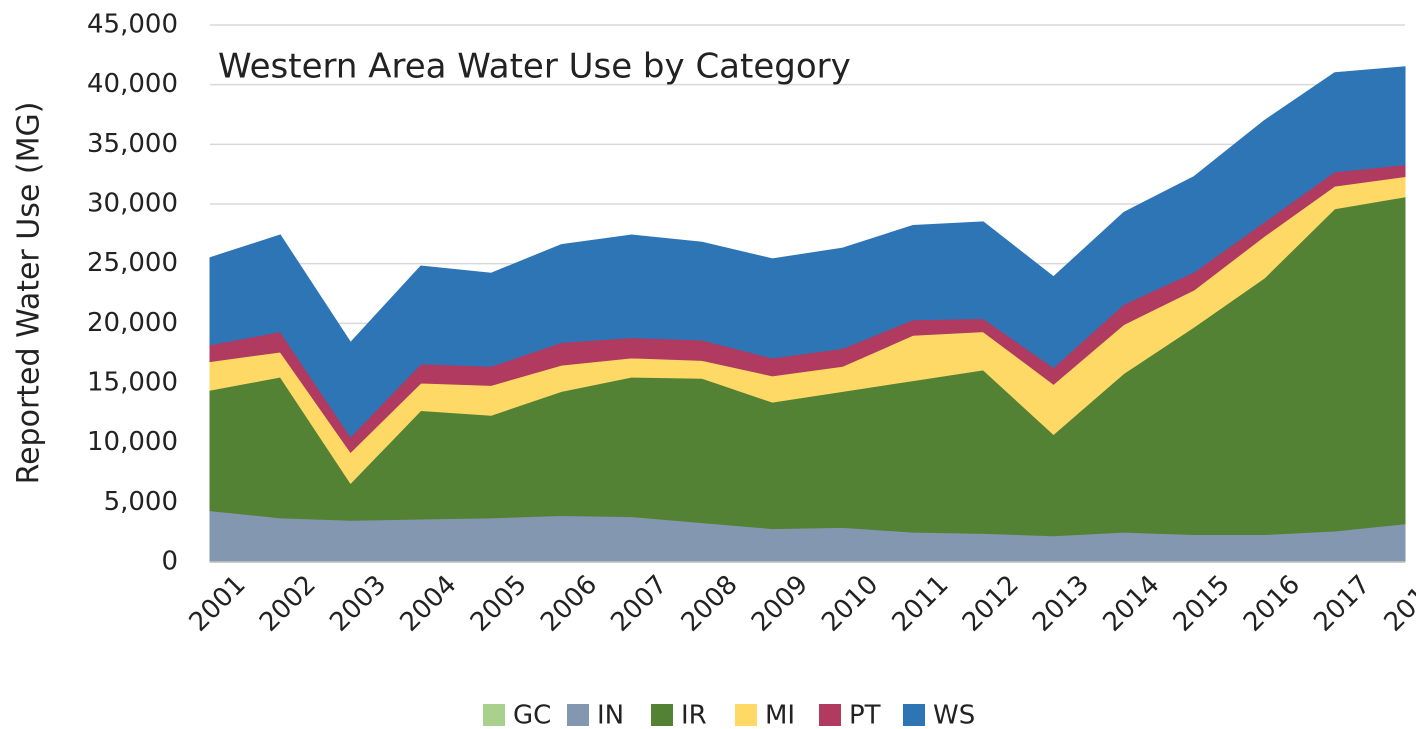  I want to click on x-tick-label: 2018, so click(1397, 604).